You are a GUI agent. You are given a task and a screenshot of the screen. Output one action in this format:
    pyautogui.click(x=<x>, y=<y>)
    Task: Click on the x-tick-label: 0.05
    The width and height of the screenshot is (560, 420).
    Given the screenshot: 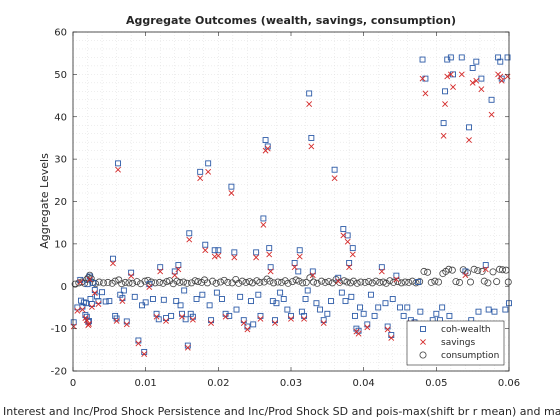 What is the action you would take?
    pyautogui.click(x=436, y=383)
    